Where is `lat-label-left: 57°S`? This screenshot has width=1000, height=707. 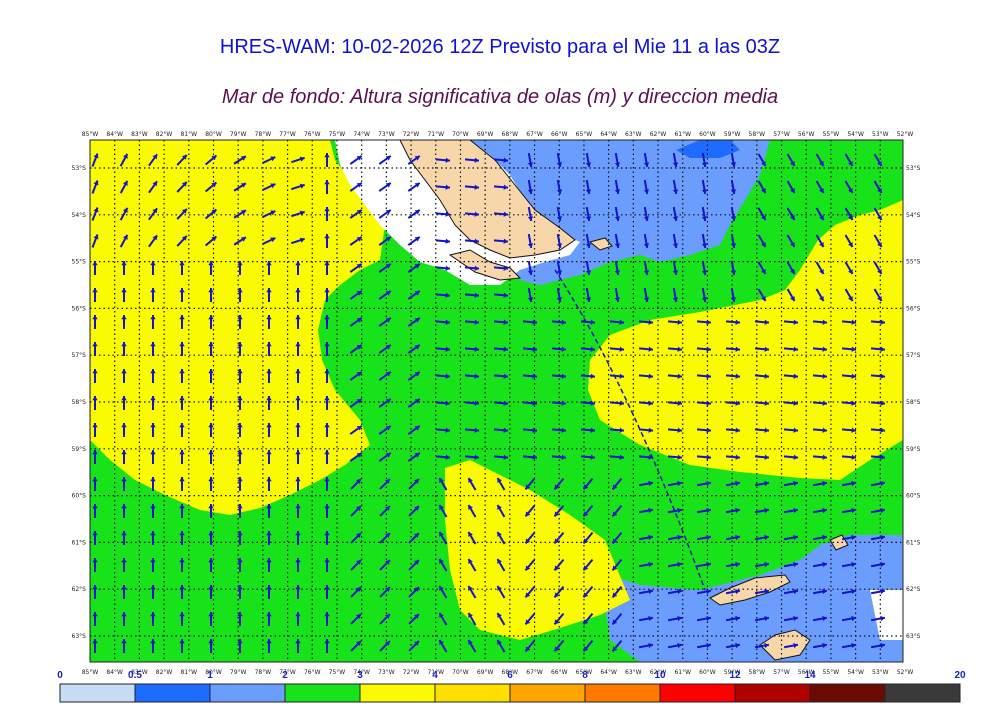
lat-label-left: 57°S is located at coordinates (79, 355).